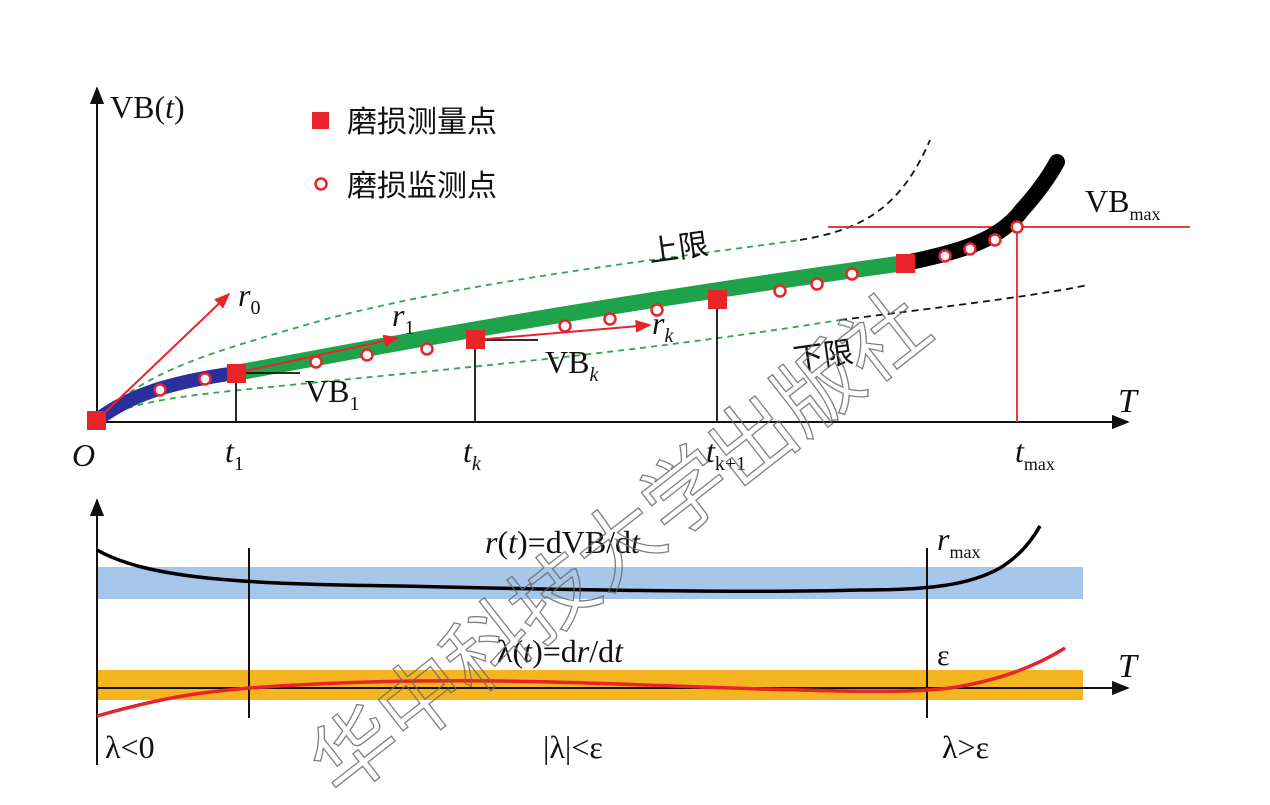 The height and width of the screenshot is (805, 1270). I want to click on rate-formula: r(t)=dVB/dt, so click(563, 542).